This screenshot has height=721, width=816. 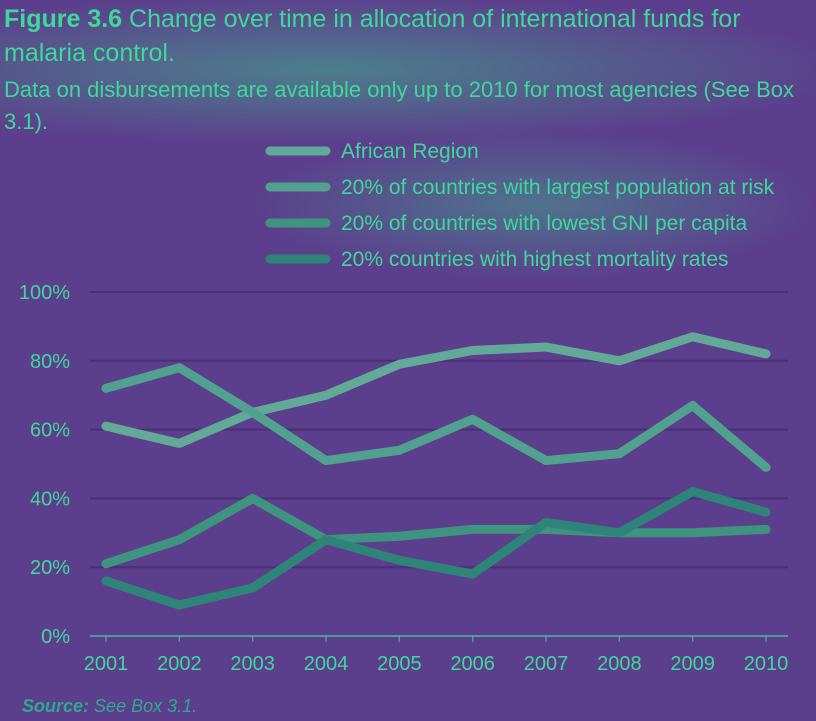 I want to click on x-tick-label: 2010, so click(x=766, y=664).